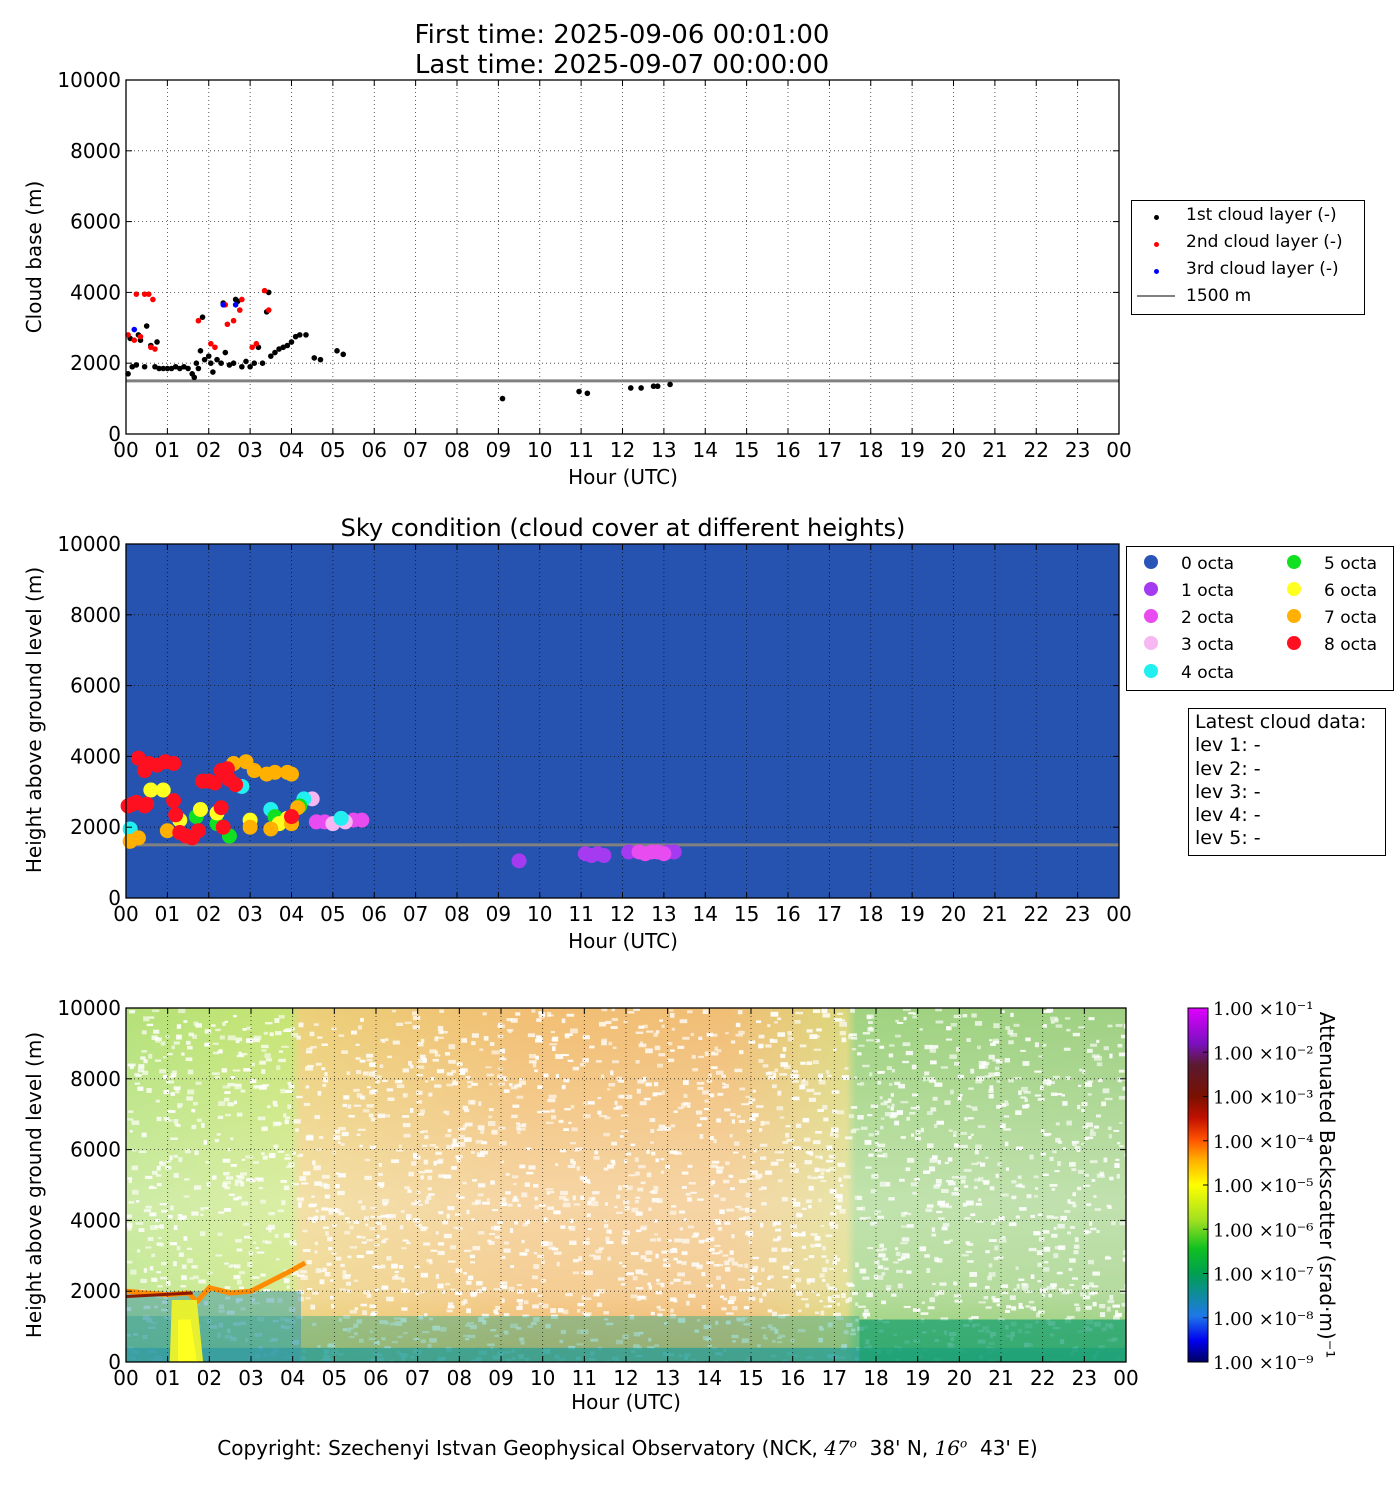  Describe the element at coordinates (1182, 673) in the screenshot. I see `legend-item-4-octa: 4 octa` at that location.